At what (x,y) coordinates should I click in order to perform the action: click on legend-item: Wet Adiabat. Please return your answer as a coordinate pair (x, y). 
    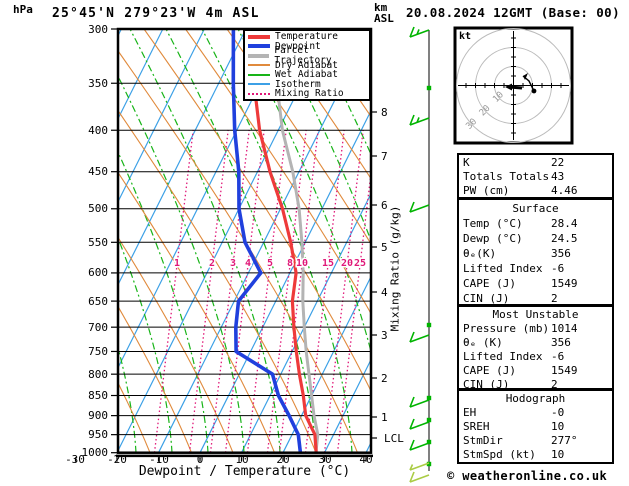
    Looking at the image, I should click on (308, 75).